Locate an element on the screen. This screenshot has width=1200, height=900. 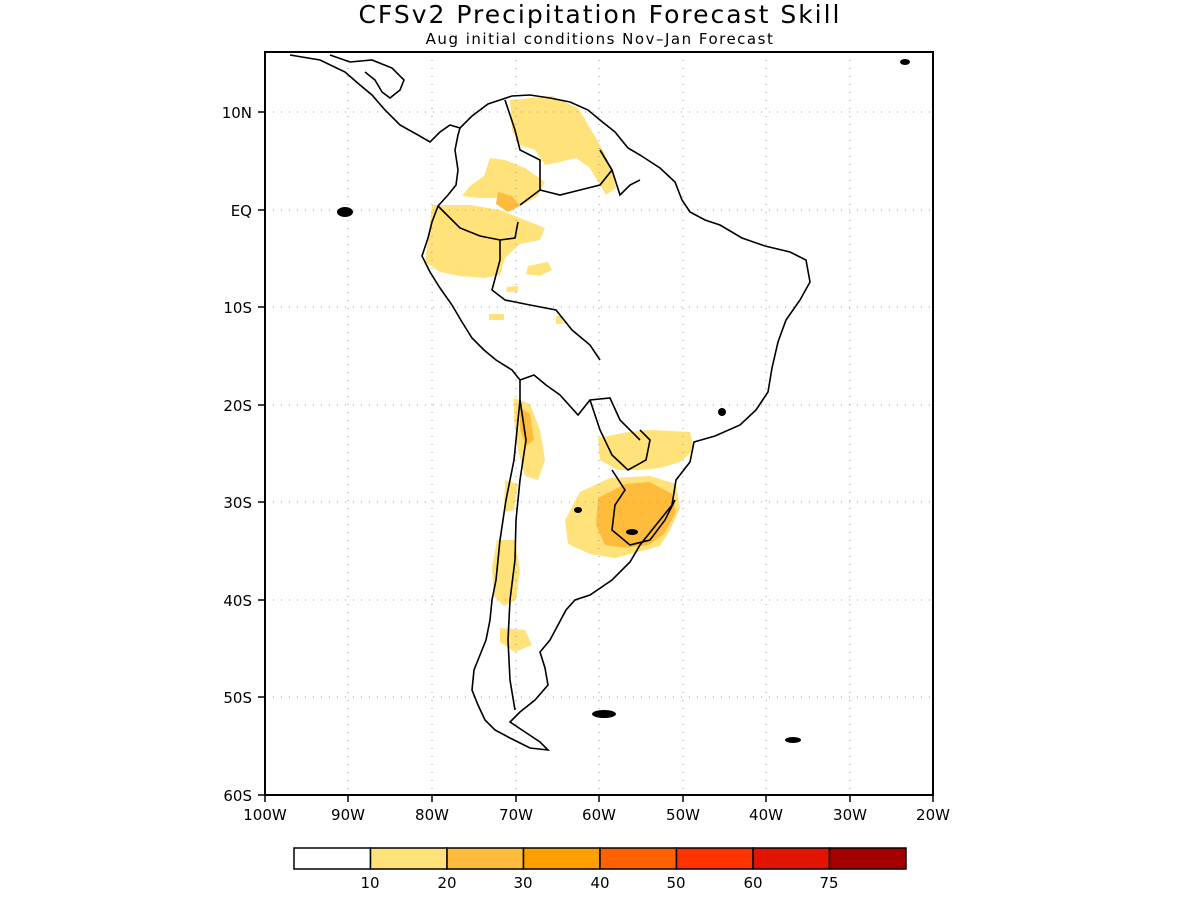
lat-label: 10S is located at coordinates (237, 308).